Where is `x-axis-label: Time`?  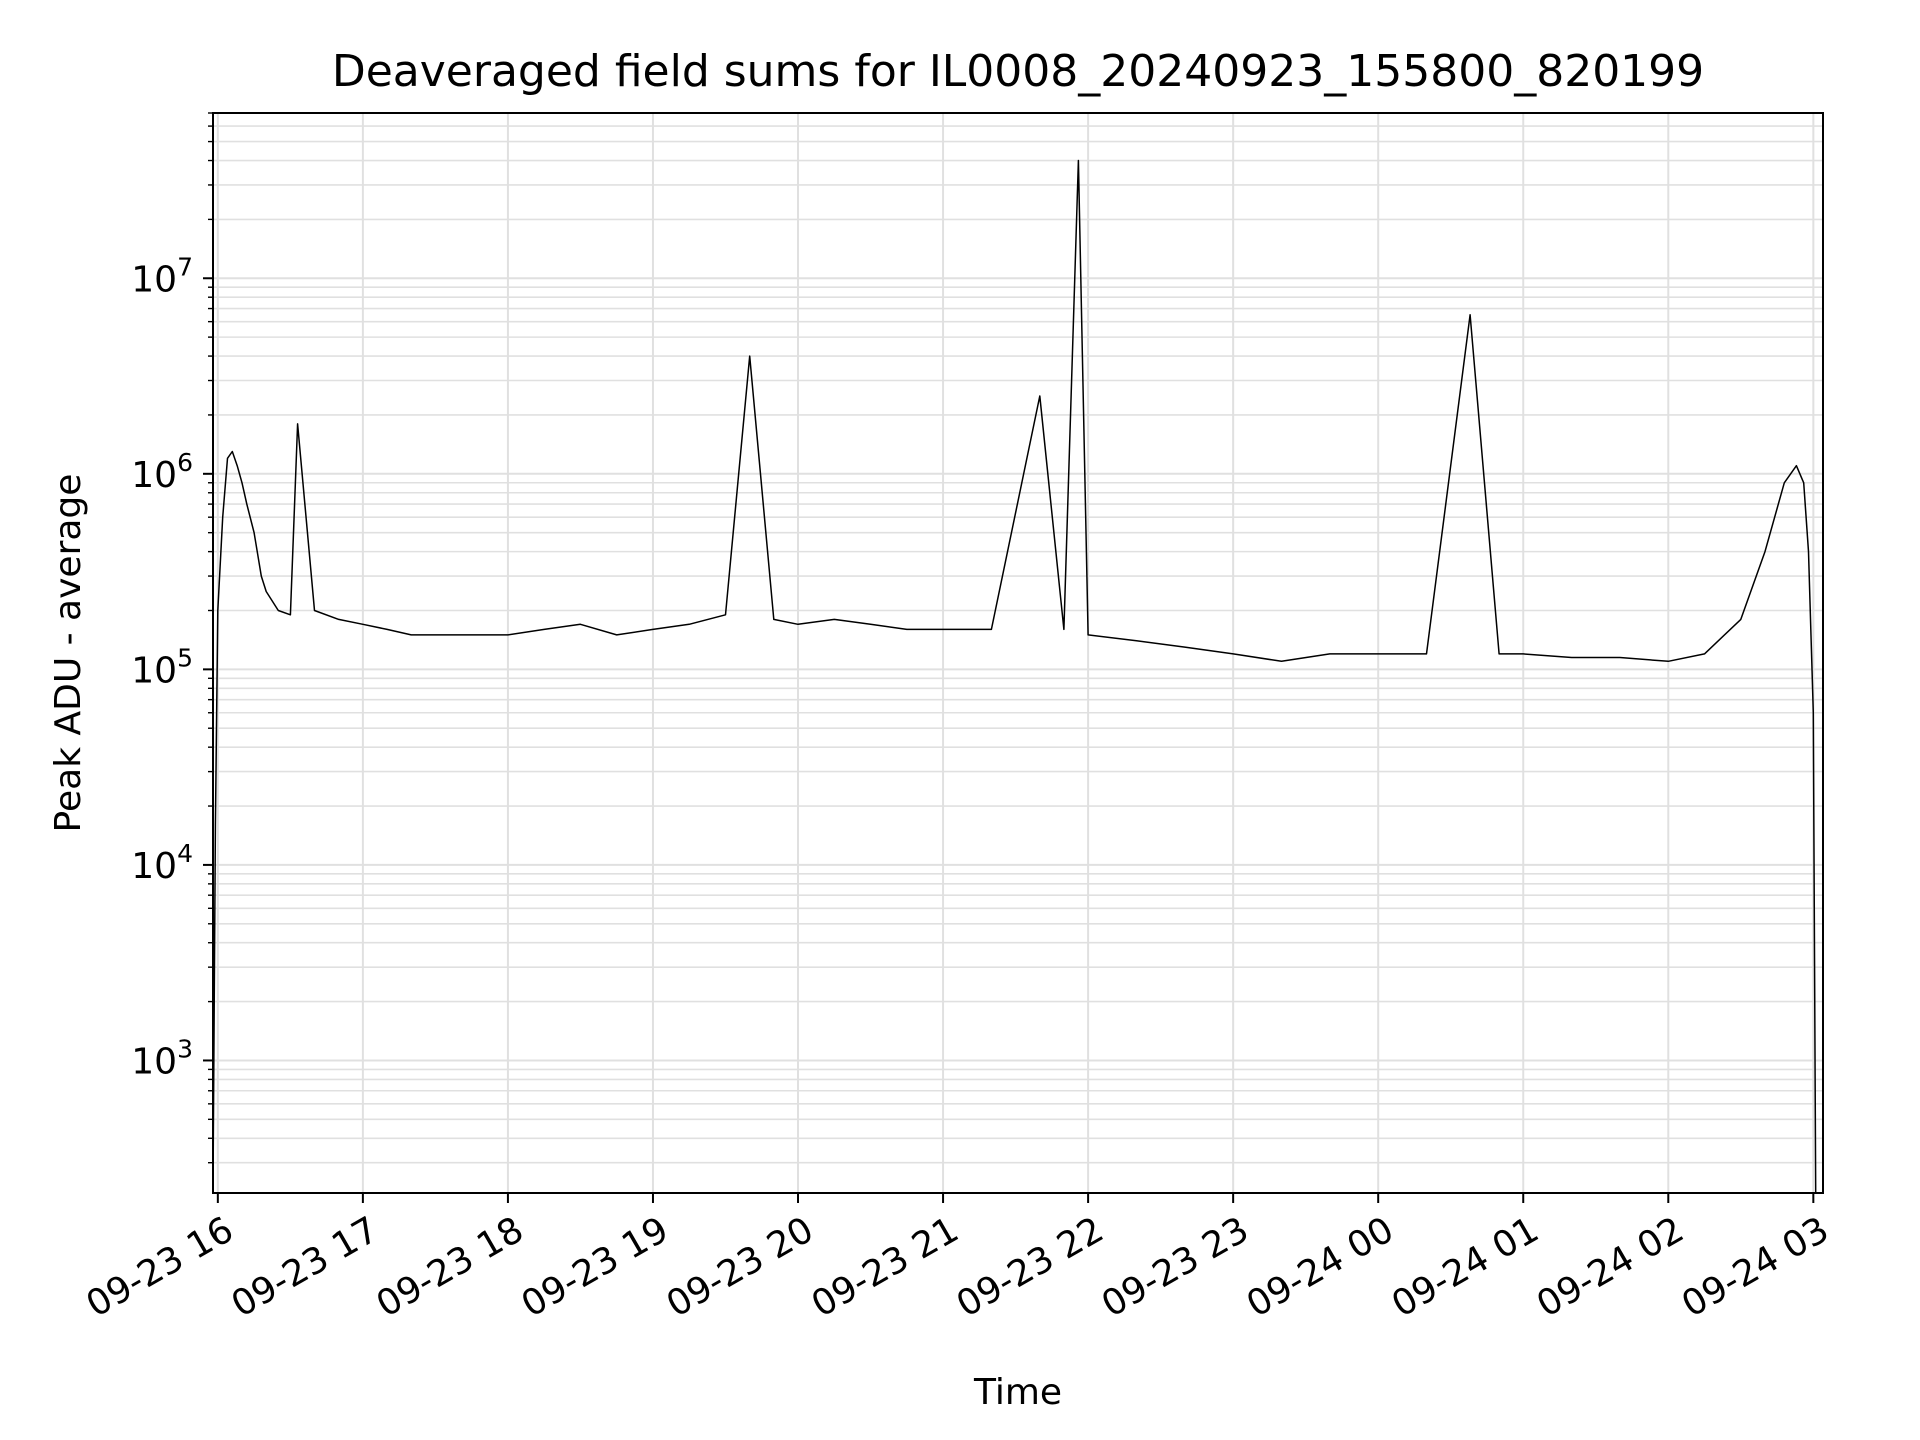 x-axis-label: Time is located at coordinates (1017, 1392).